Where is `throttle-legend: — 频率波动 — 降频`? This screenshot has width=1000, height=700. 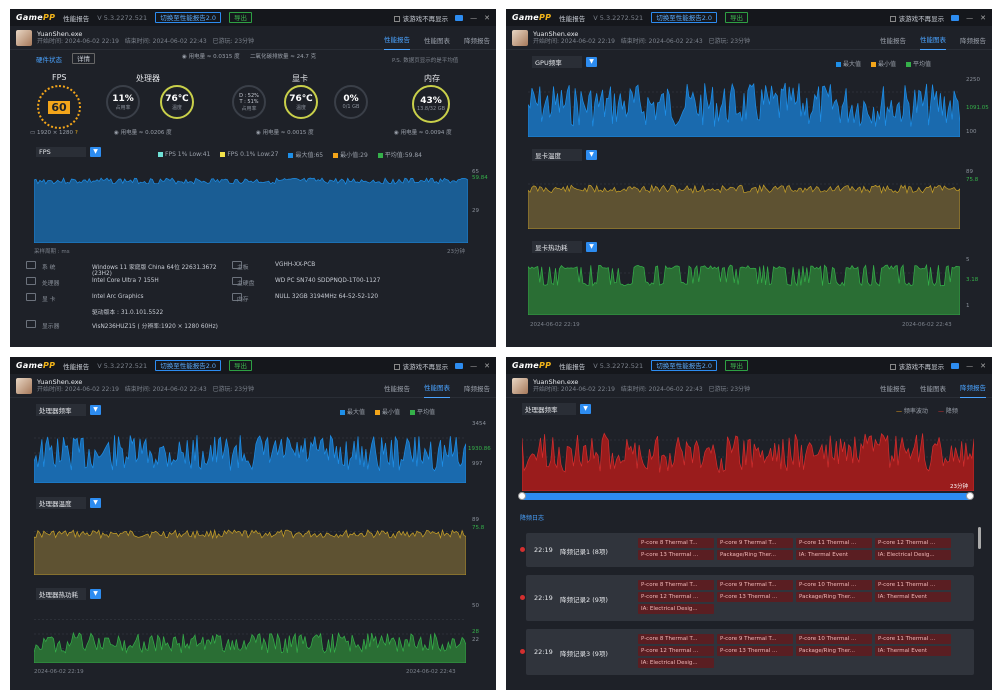 throttle-legend: — 频率波动 — 降频 is located at coordinates (927, 411).